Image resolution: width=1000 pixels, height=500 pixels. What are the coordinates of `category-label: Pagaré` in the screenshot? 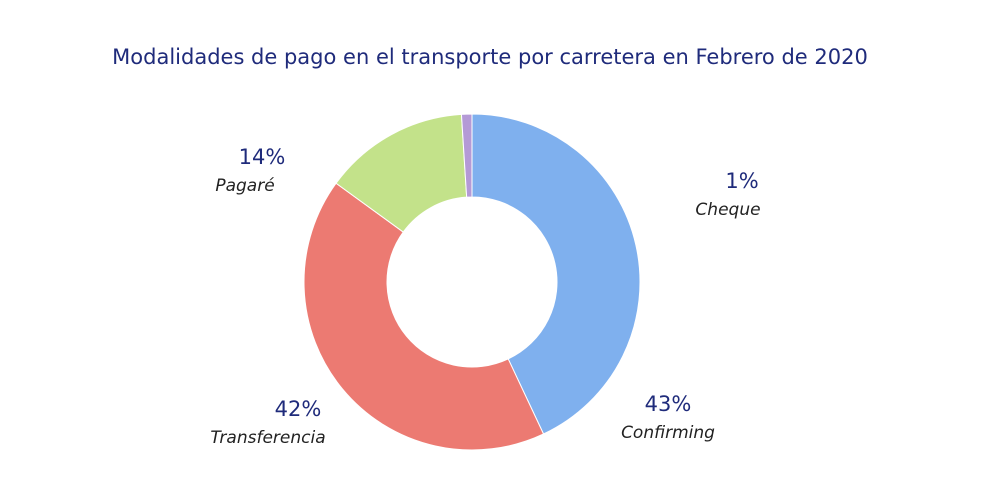 It's located at (244, 186).